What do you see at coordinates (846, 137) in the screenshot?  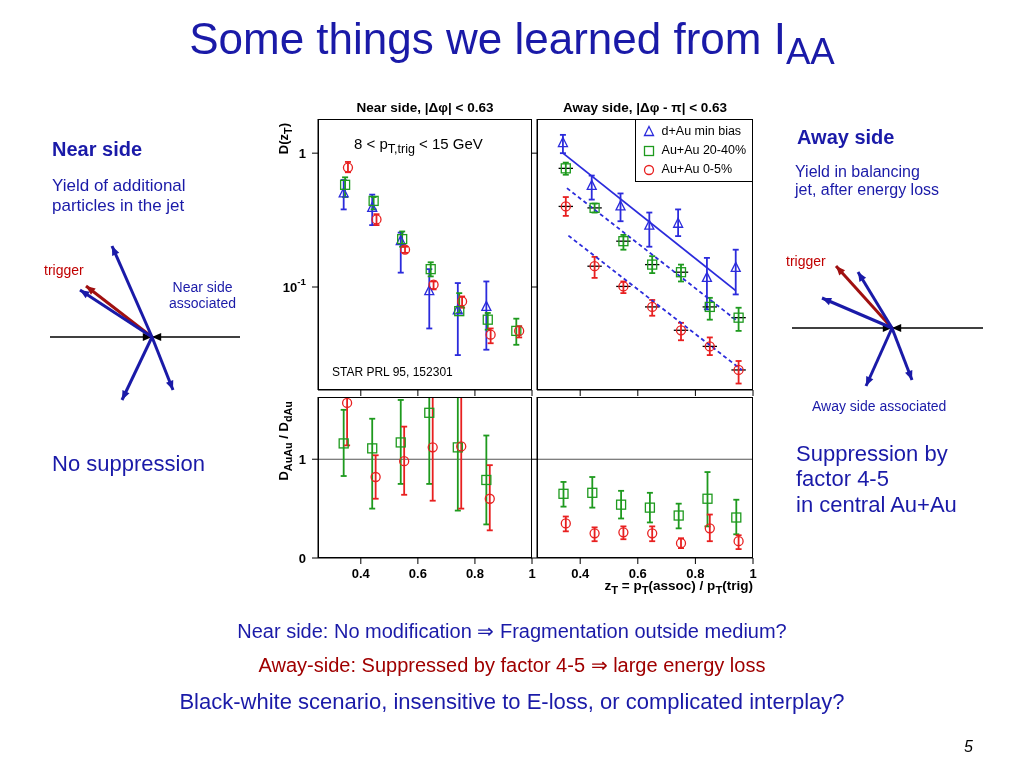 I see `text: Away side` at bounding box center [846, 137].